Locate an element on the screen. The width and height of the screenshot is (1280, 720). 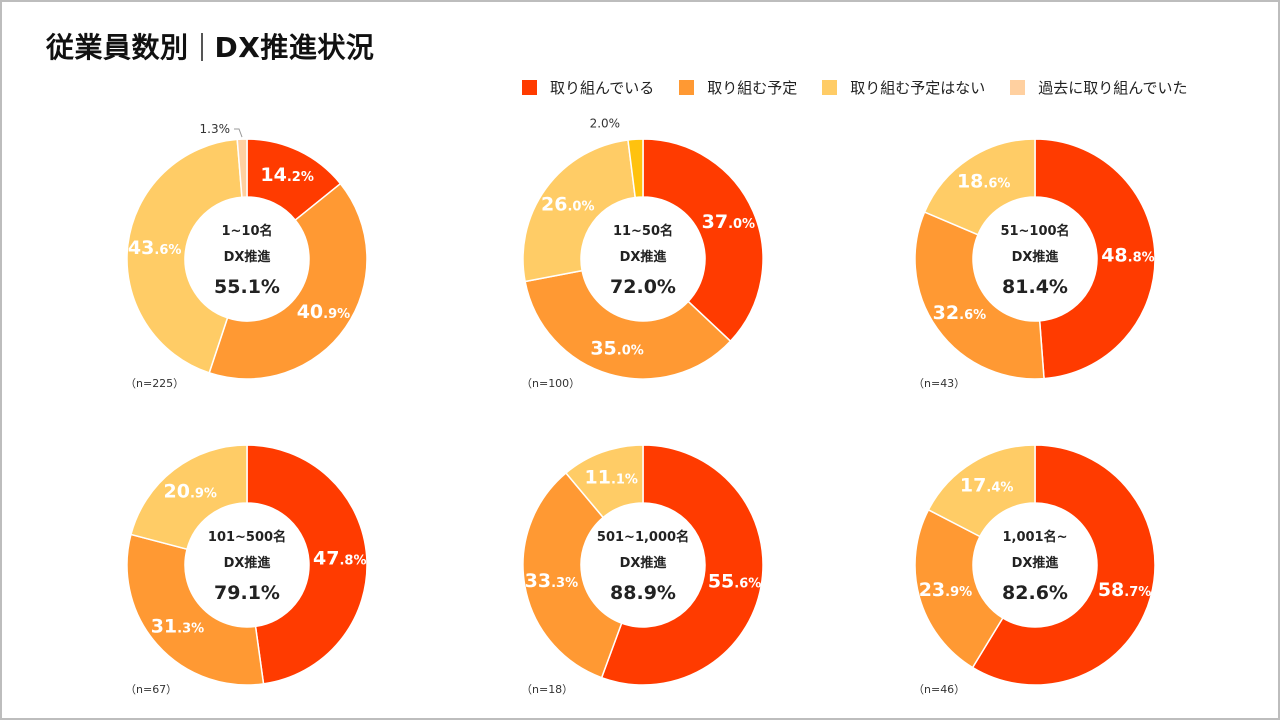
slice-value-label: 31.3% is located at coordinates (177, 627).